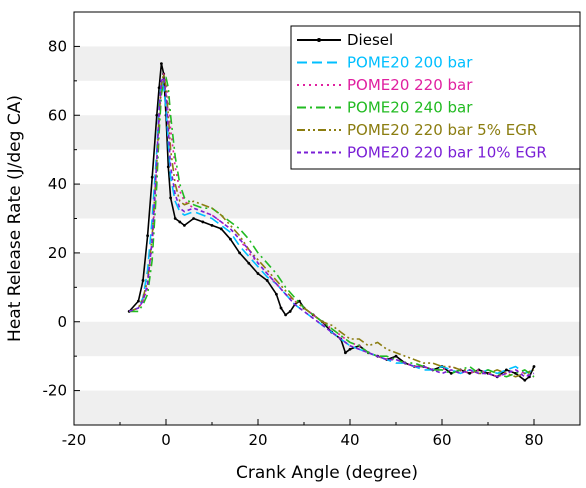 The image size is (586, 488). Describe the element at coordinates (57, 46) in the screenshot. I see `y-tick-label: 80` at that location.